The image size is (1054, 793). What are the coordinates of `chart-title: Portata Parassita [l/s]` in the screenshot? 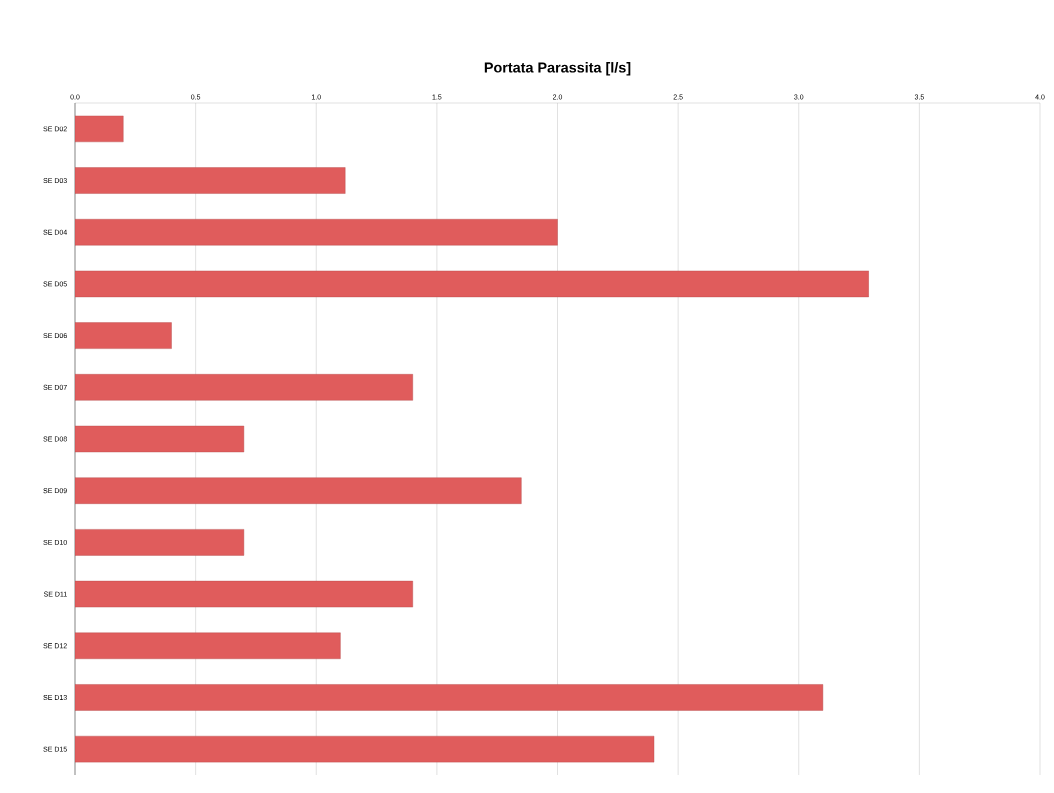 It's located at (557, 69).